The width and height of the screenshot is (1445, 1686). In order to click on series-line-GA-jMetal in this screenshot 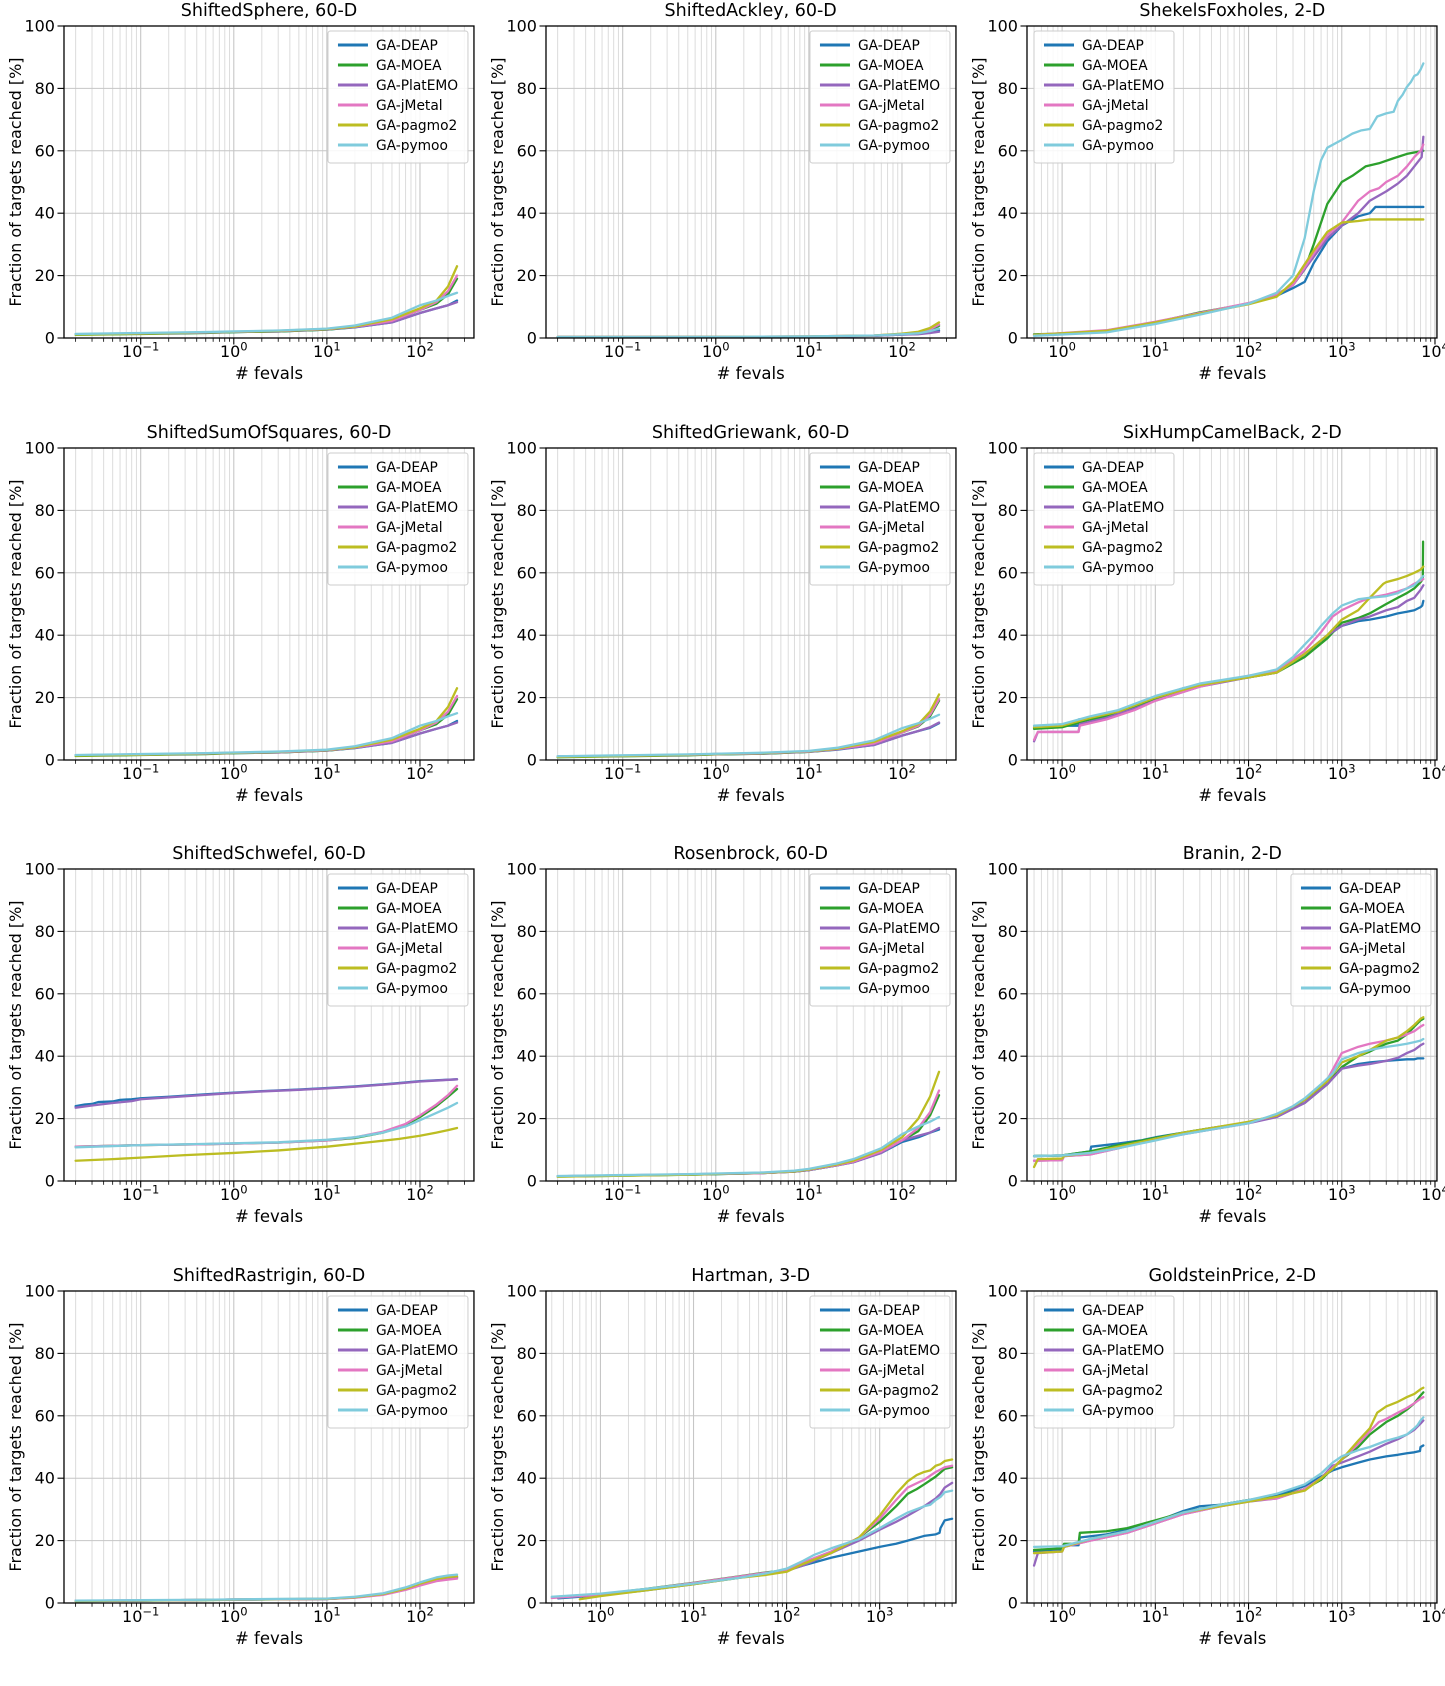, I will do `click(751, 1531)`.